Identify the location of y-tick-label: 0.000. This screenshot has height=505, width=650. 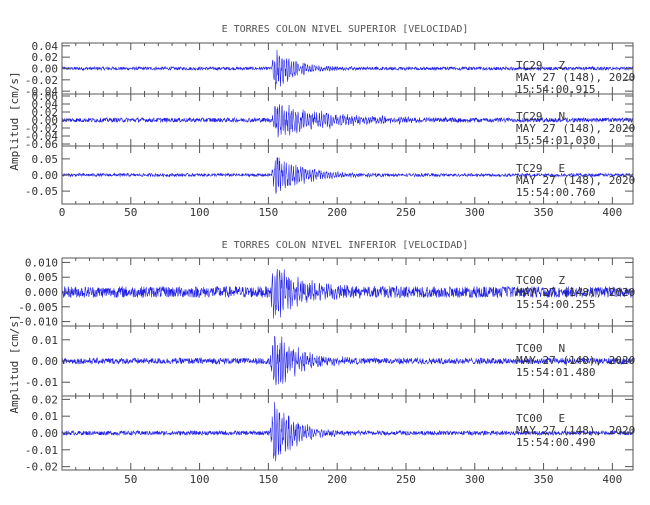
(41, 292).